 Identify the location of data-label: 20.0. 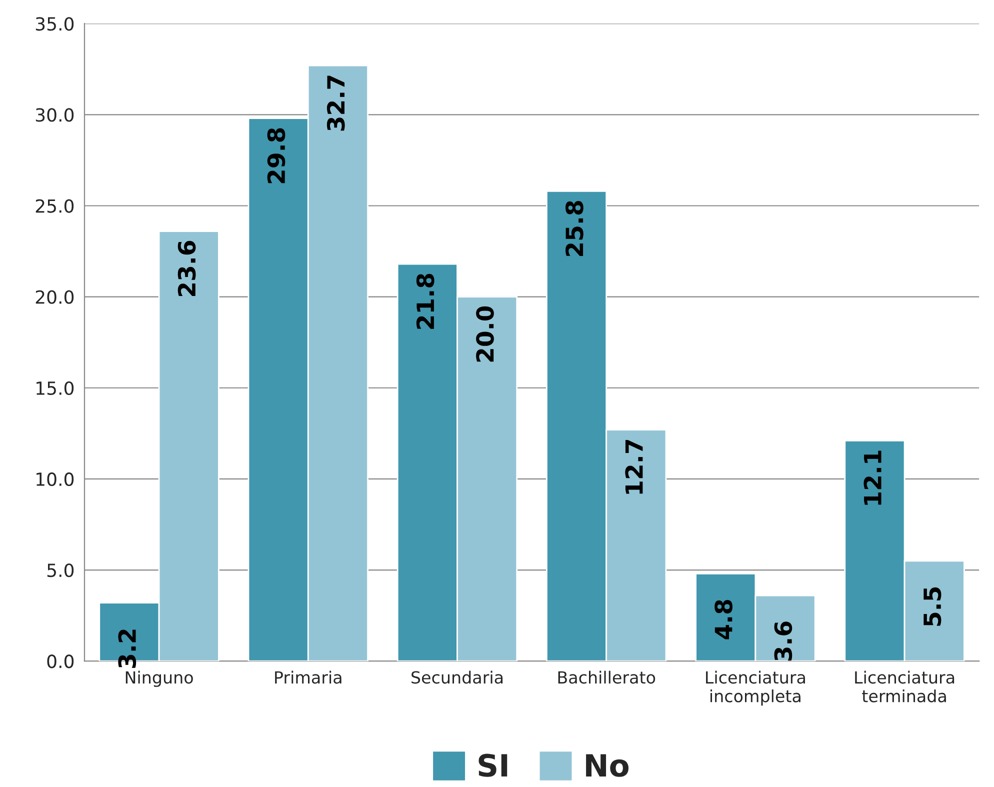
(485, 334).